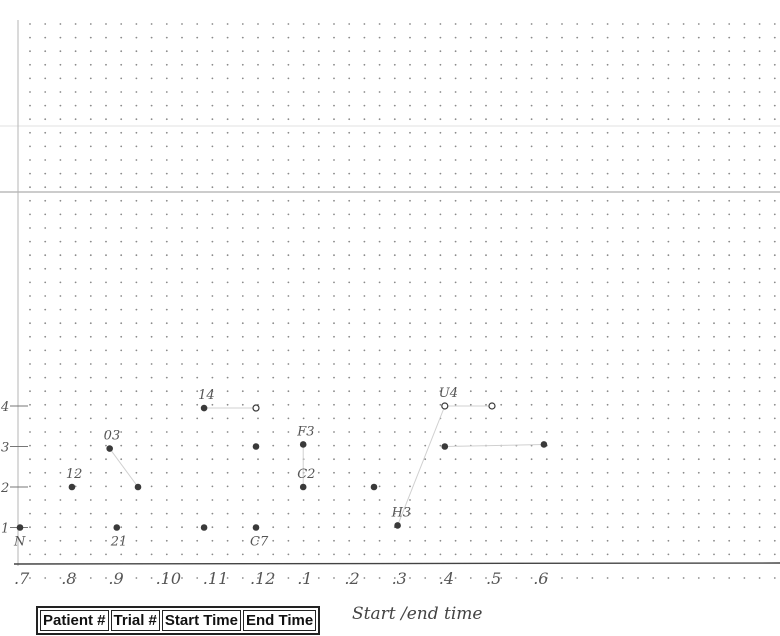 The height and width of the screenshot is (636, 780). Describe the element at coordinates (206, 395) in the screenshot. I see `point-label: 14` at that location.